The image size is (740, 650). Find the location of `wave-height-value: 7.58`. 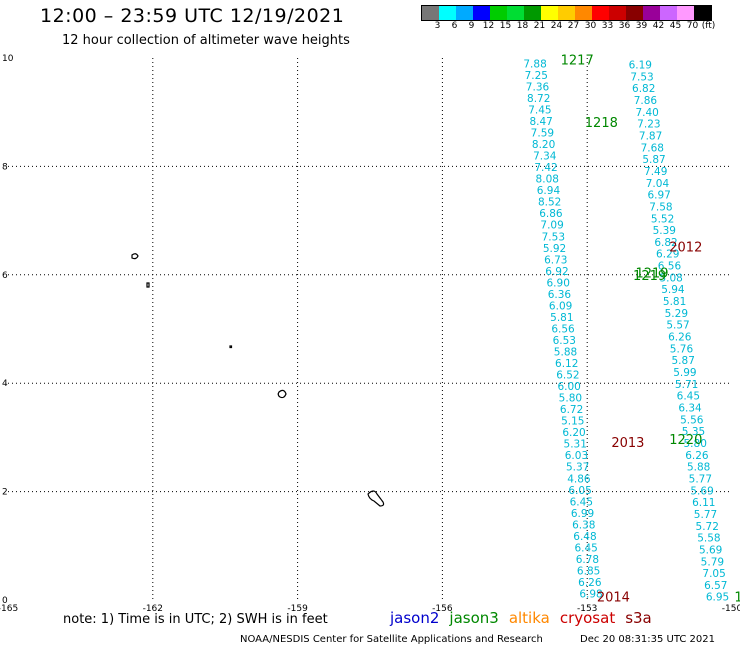

wave-height-value: 7.58 is located at coordinates (660, 207).